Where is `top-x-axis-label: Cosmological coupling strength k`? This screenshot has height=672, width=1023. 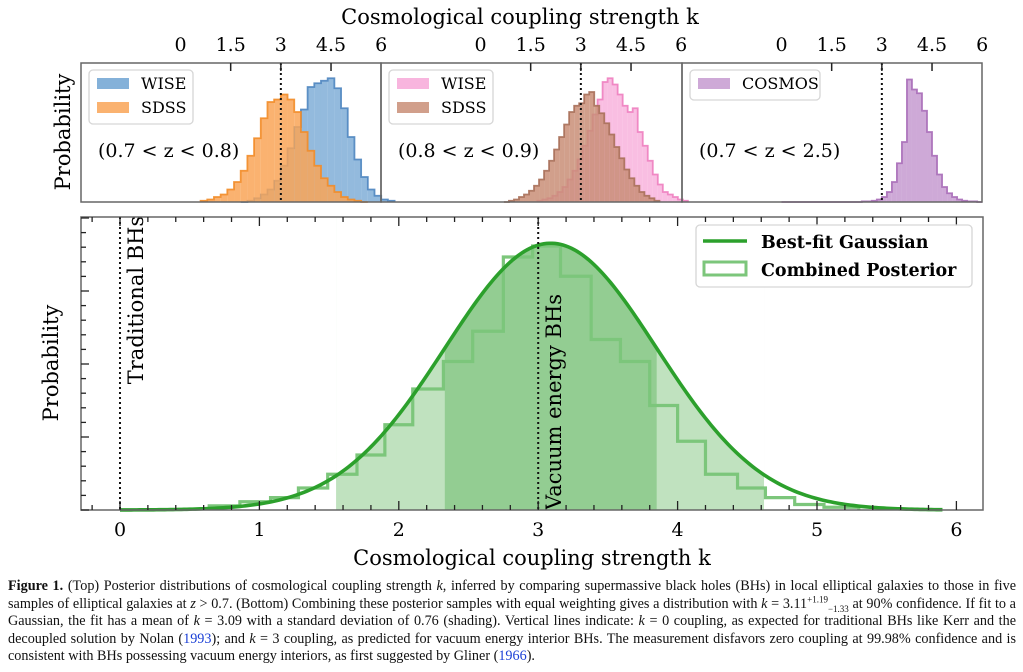
top-x-axis-label: Cosmological coupling strength k is located at coordinates (520, 17).